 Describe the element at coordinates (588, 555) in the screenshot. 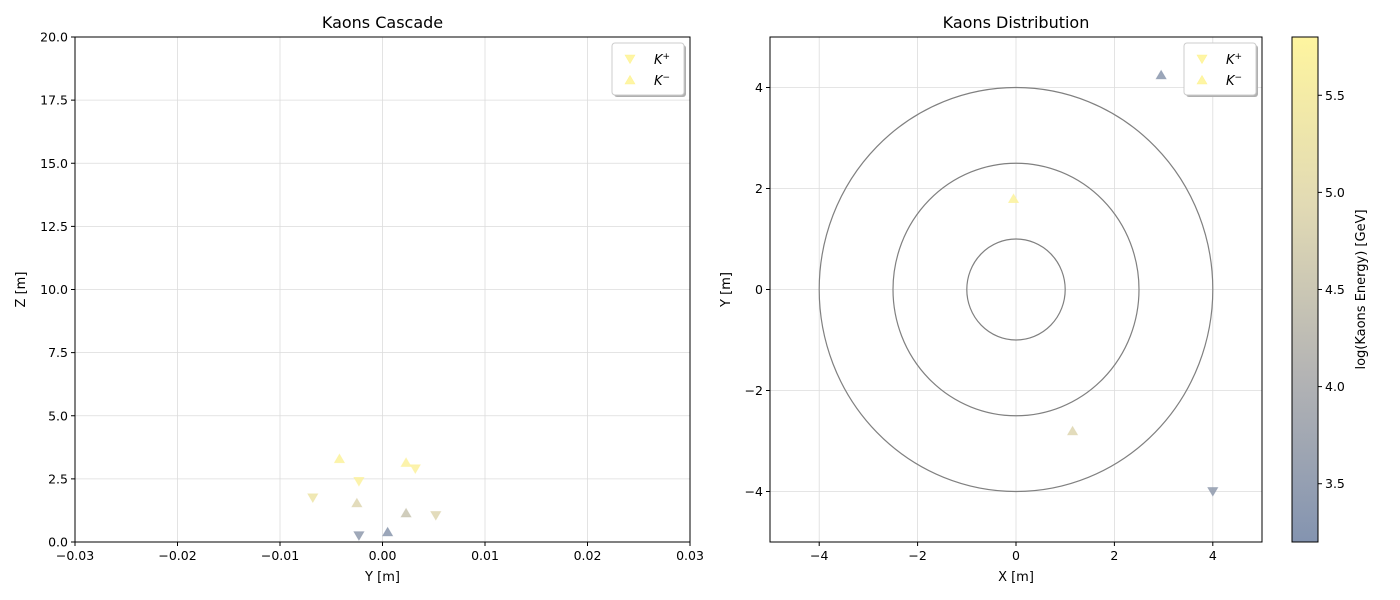

I see `x-tick-label: 0.02` at that location.